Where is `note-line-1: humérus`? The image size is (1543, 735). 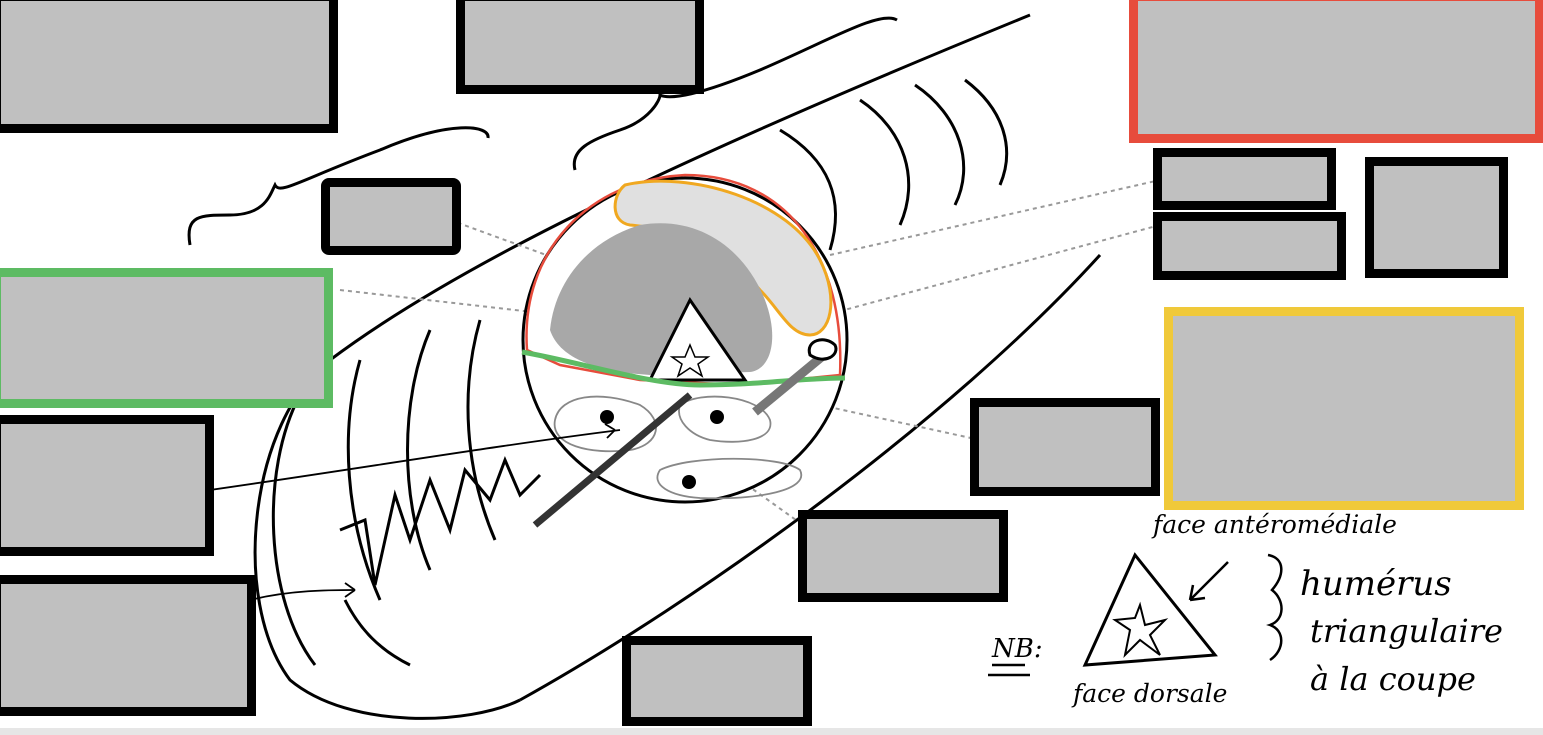
note-line-1: humérus is located at coordinates (1376, 584).